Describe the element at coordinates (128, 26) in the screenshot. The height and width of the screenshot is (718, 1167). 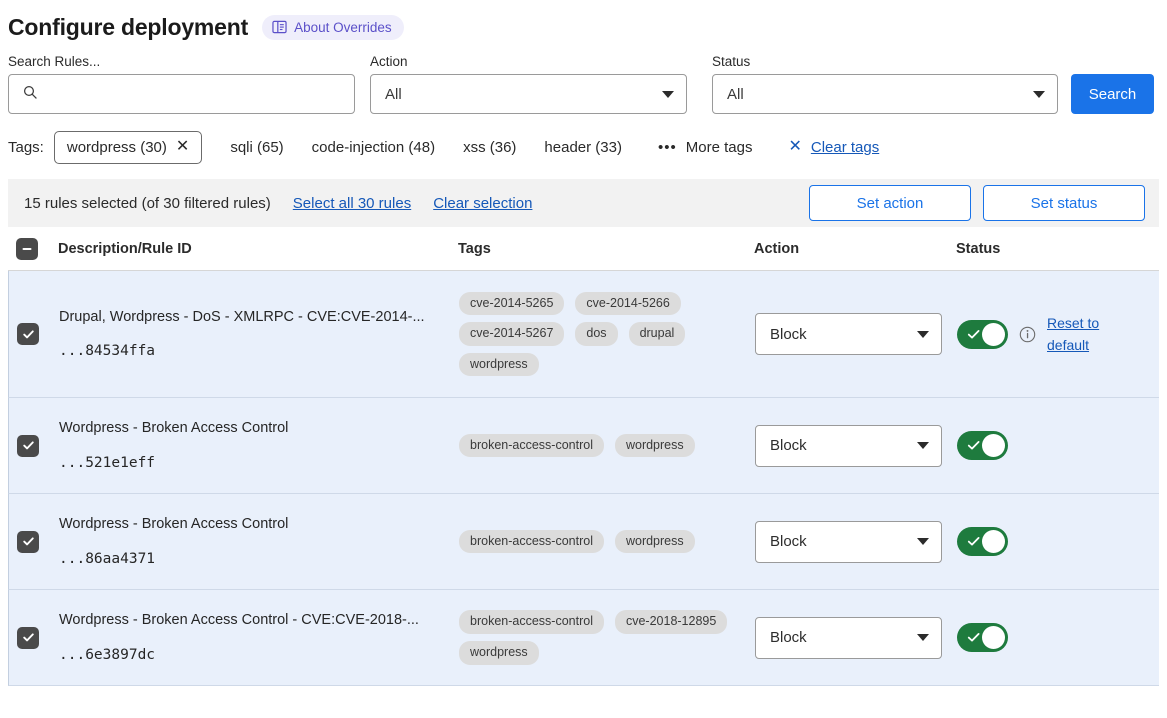
I see `page-title: Configure deployment` at that location.